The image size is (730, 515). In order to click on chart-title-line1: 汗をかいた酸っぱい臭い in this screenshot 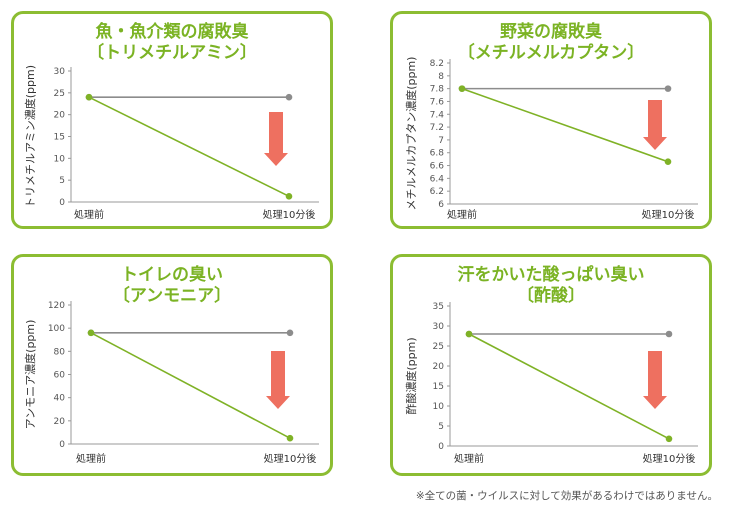, I will do `click(551, 275)`.